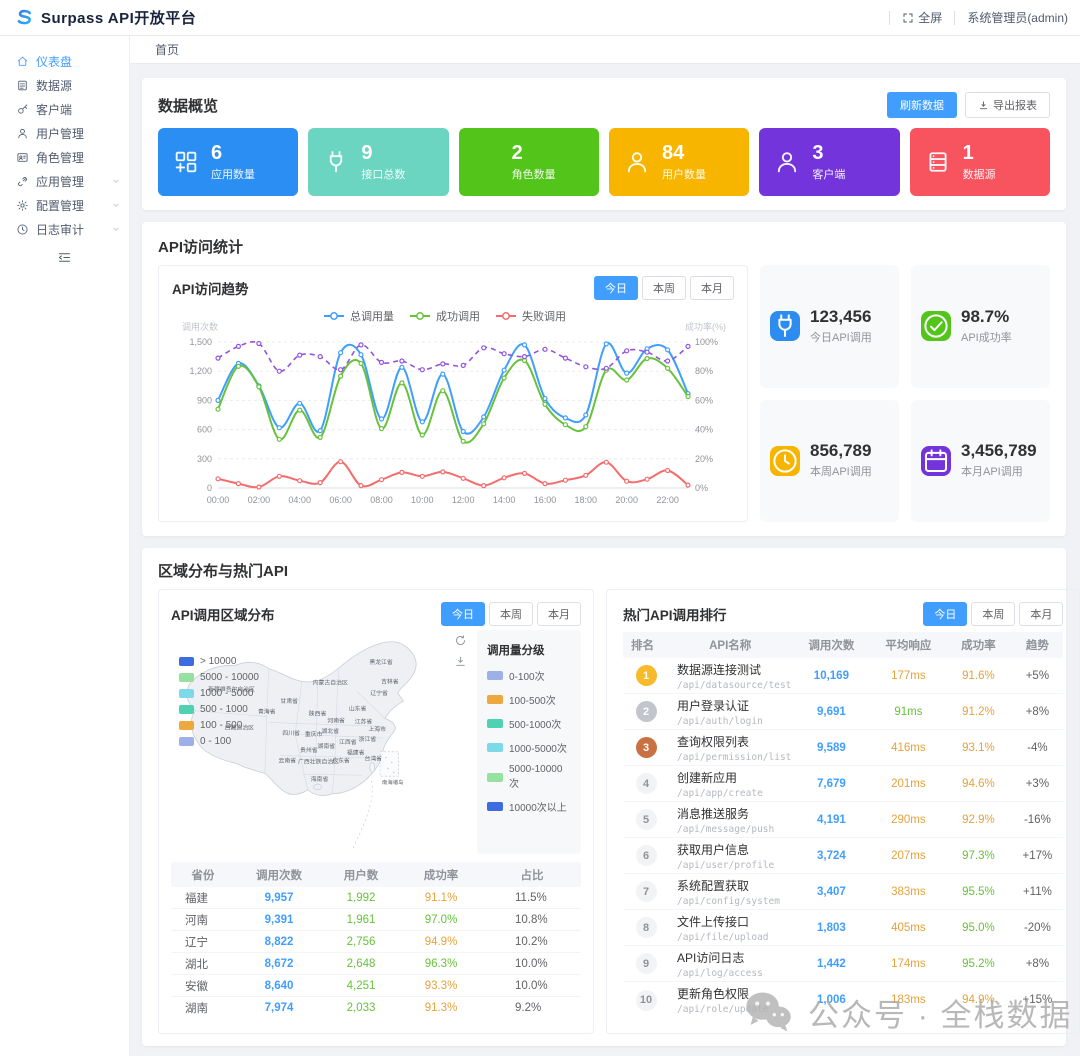  What do you see at coordinates (105, 17) in the screenshot?
I see `app-logo: Surpass API开放平台` at bounding box center [105, 17].